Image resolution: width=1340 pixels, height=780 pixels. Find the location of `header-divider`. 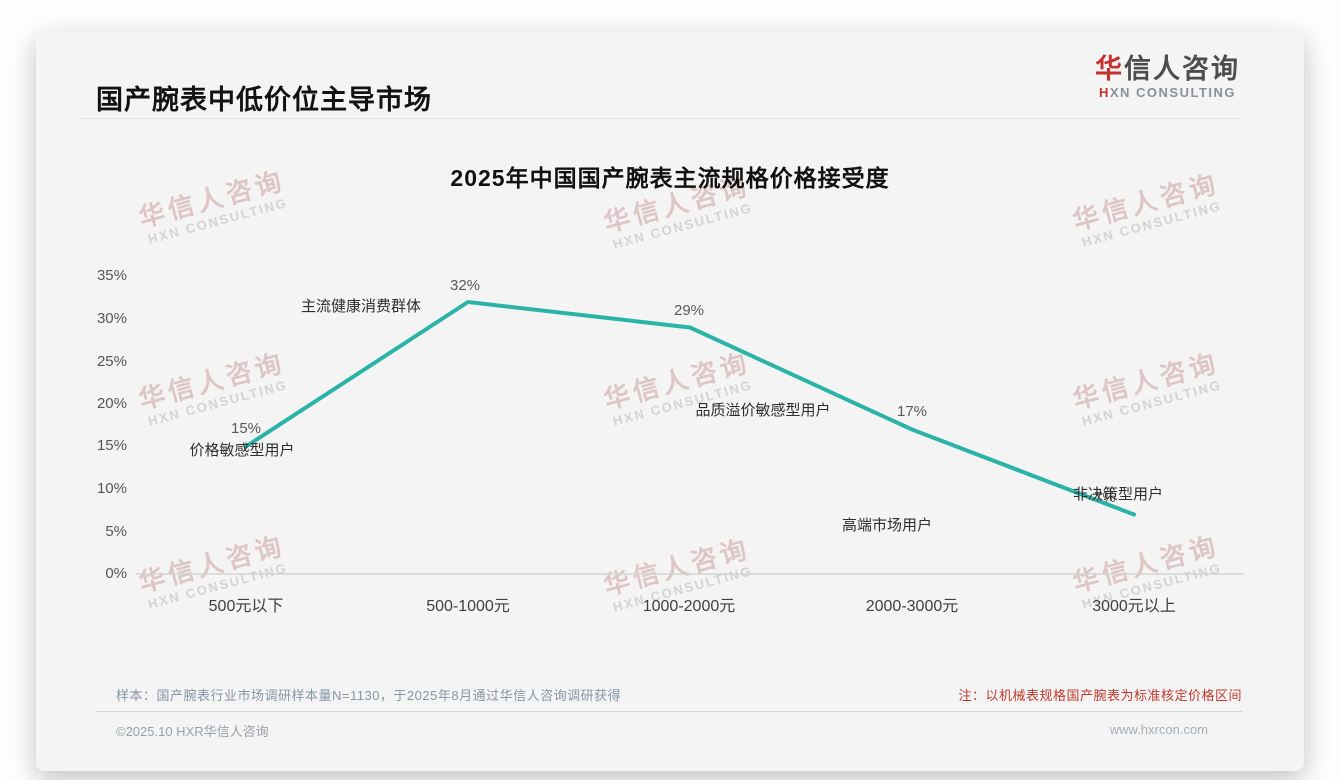

header-divider is located at coordinates (660, 118).